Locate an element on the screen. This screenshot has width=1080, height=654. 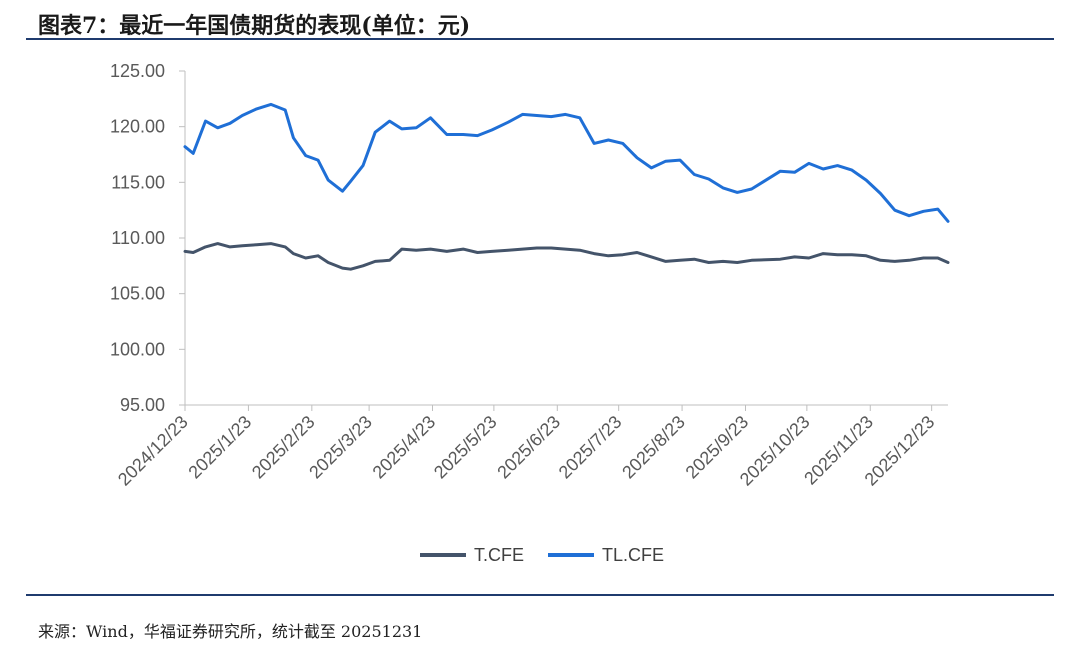
legend-label-tl-cfe: TL.CFE is located at coordinates (633, 555).